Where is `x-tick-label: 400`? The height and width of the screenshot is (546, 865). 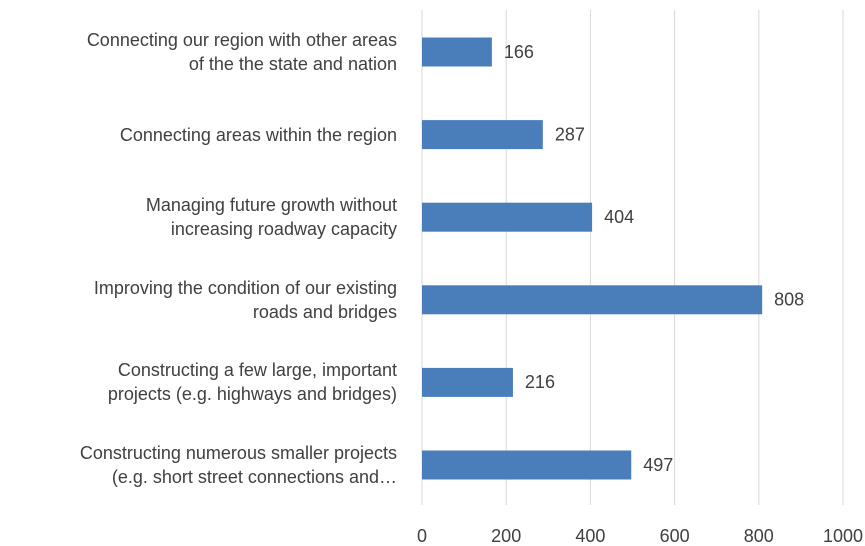
x-tick-label: 400 is located at coordinates (590, 536).